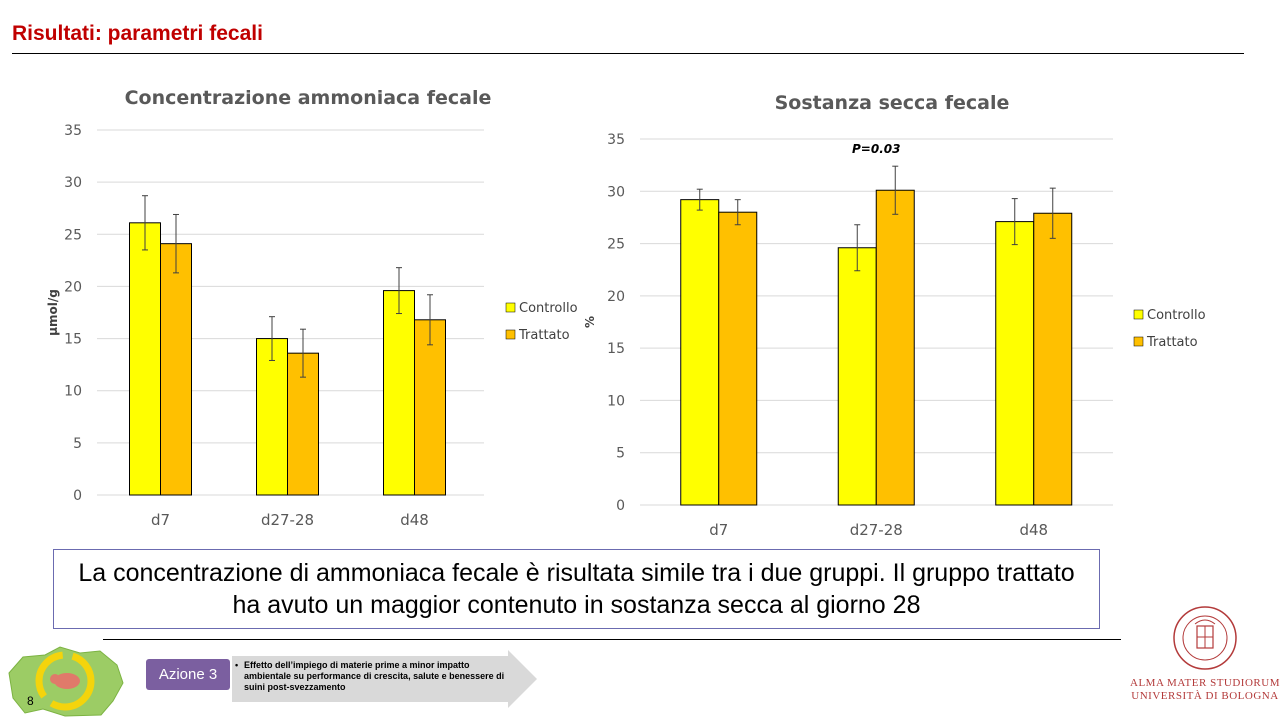 This screenshot has width=1280, height=723. I want to click on page-number: 8, so click(30, 701).